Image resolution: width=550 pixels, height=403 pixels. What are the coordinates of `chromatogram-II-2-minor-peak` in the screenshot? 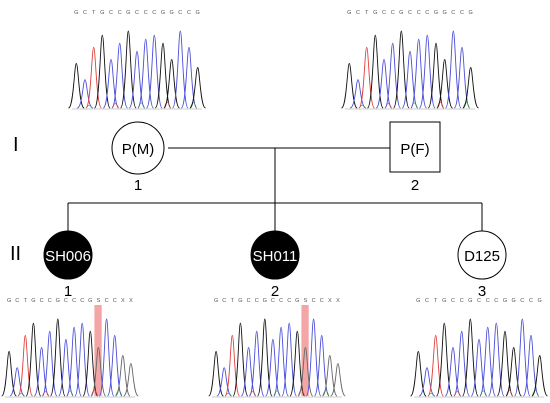 It's located at (326, 393).